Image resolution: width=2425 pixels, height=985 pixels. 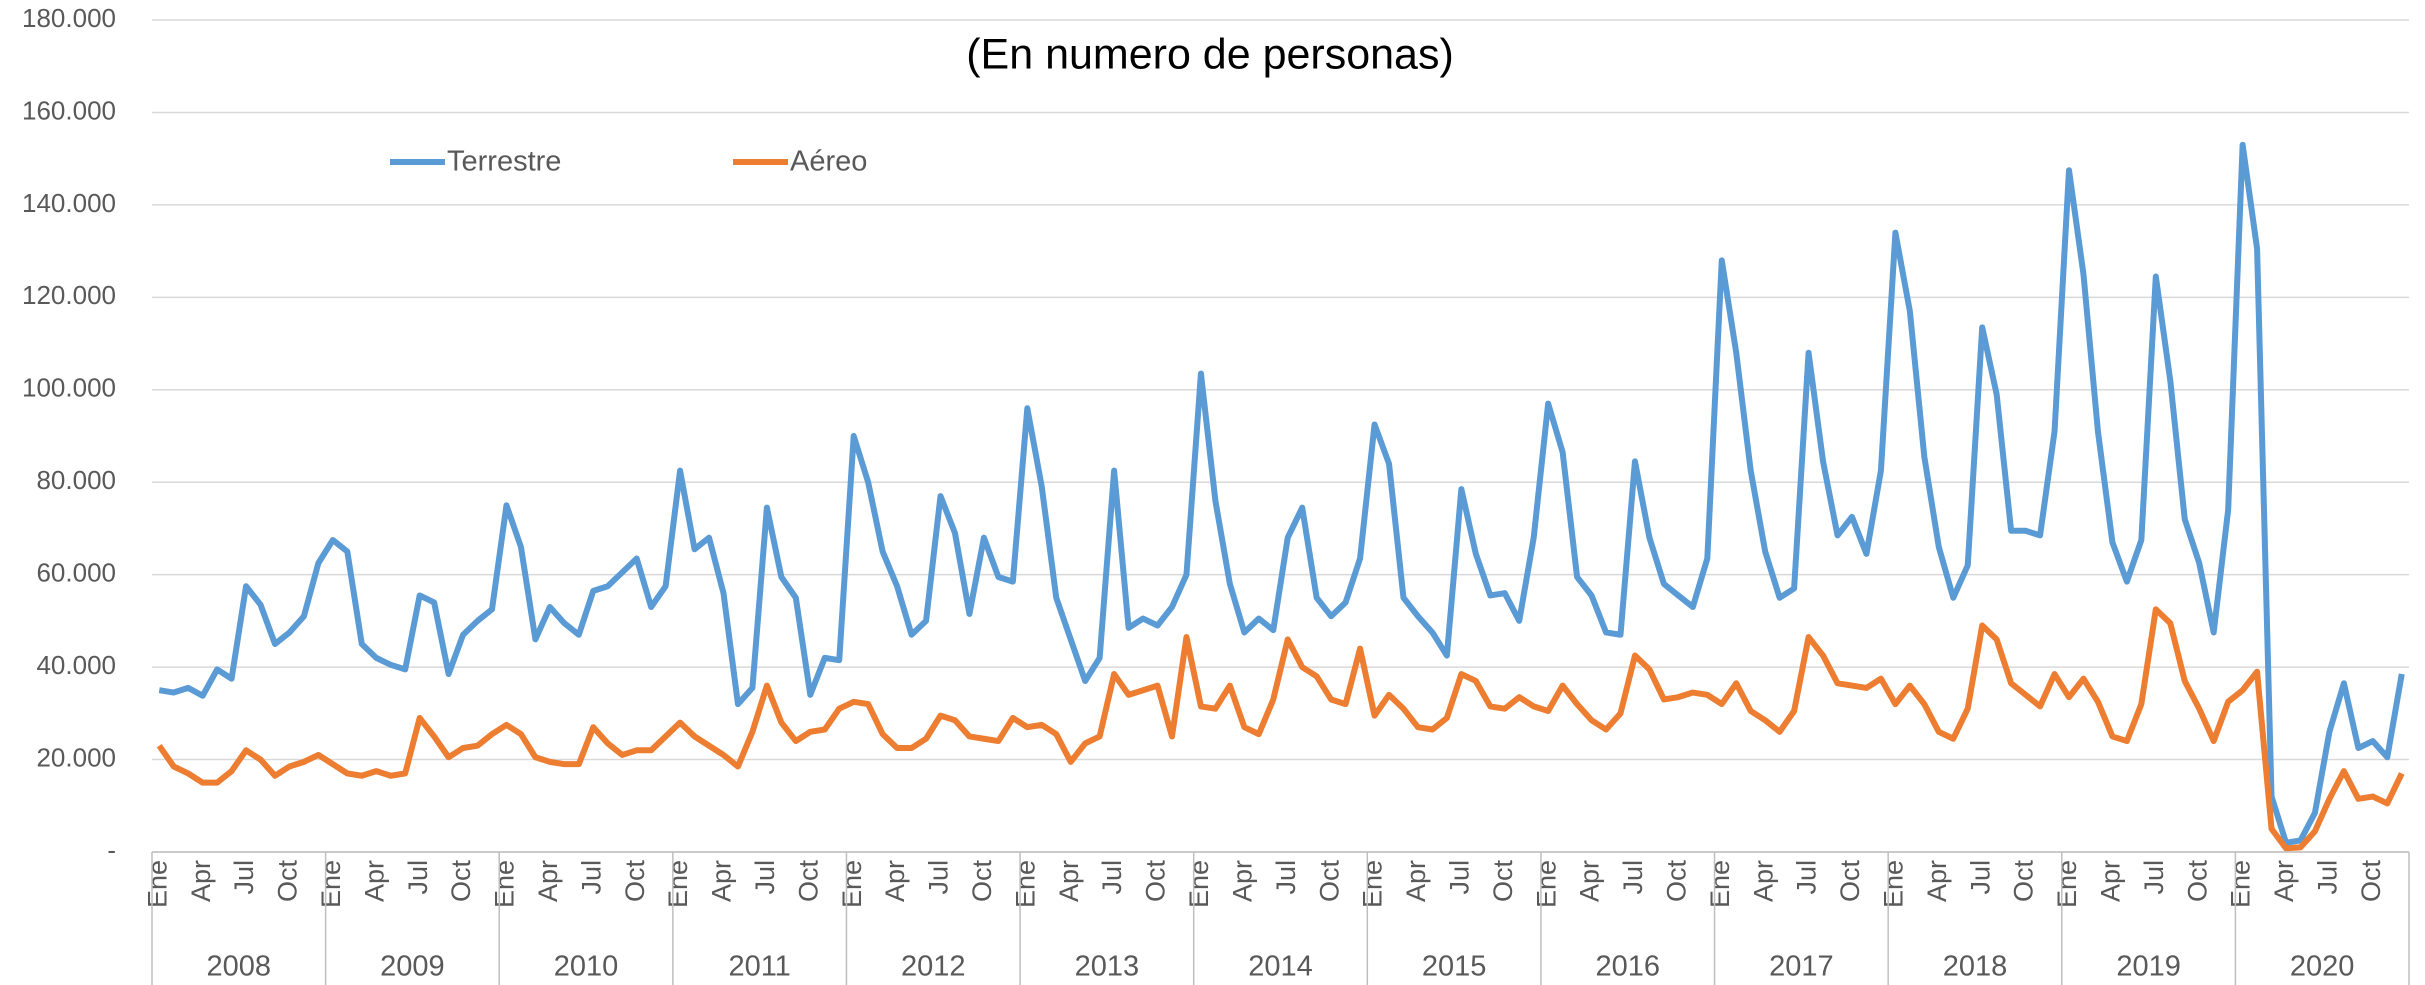 What do you see at coordinates (69, 110) in the screenshot?
I see `y-tick-label: 160.000` at bounding box center [69, 110].